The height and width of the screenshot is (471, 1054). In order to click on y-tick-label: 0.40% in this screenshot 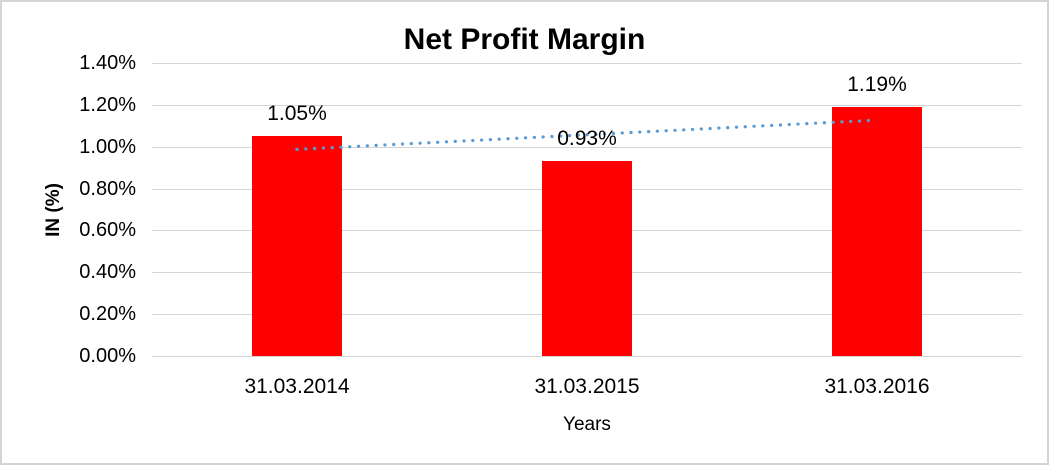, I will do `click(107, 272)`.